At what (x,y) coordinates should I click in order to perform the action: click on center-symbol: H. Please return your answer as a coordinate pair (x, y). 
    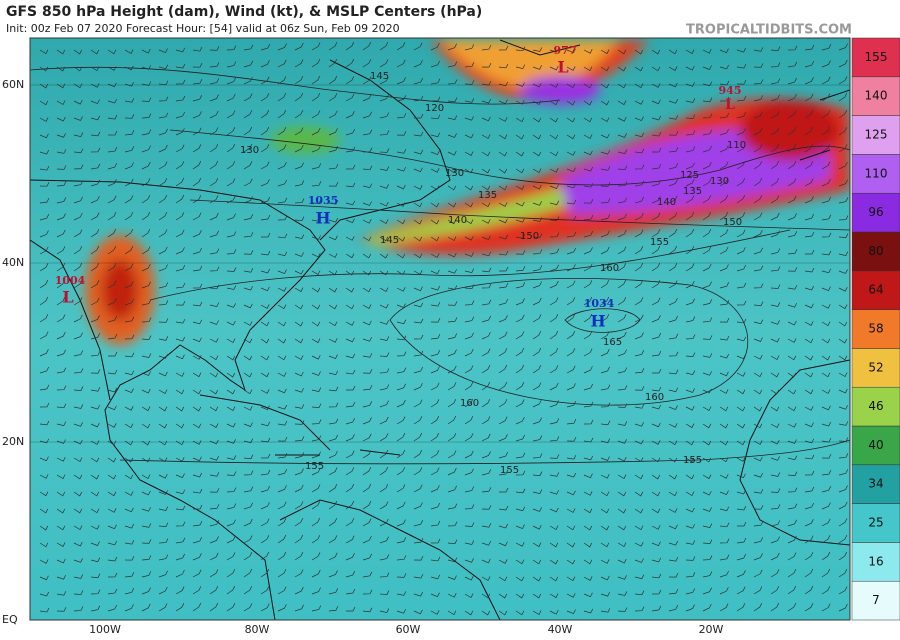
    Looking at the image, I should click on (597, 321).